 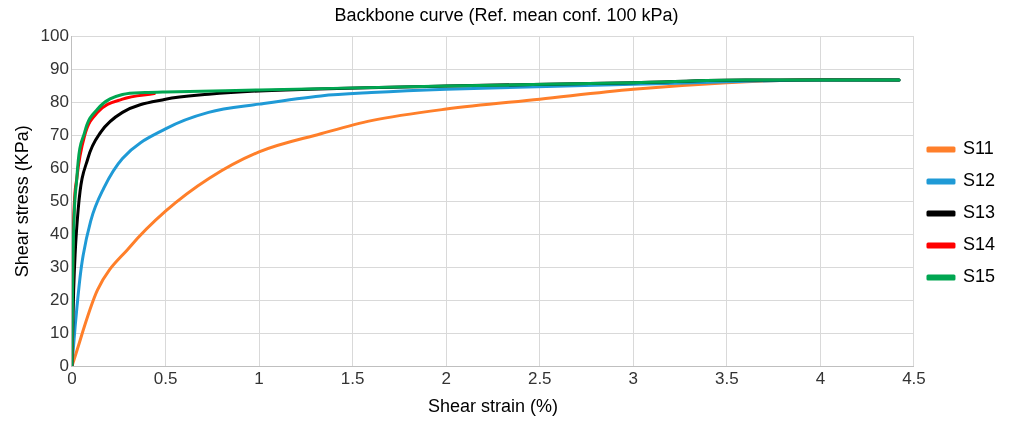 What do you see at coordinates (492, 406) in the screenshot?
I see `x-axis-title: Shear strain (%)` at bounding box center [492, 406].